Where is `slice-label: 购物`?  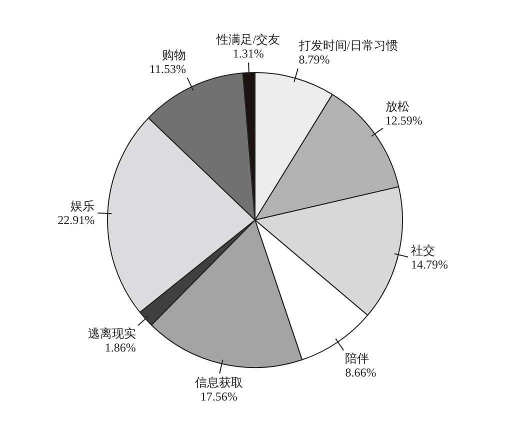 slice-label: 购物 is located at coordinates (174, 55).